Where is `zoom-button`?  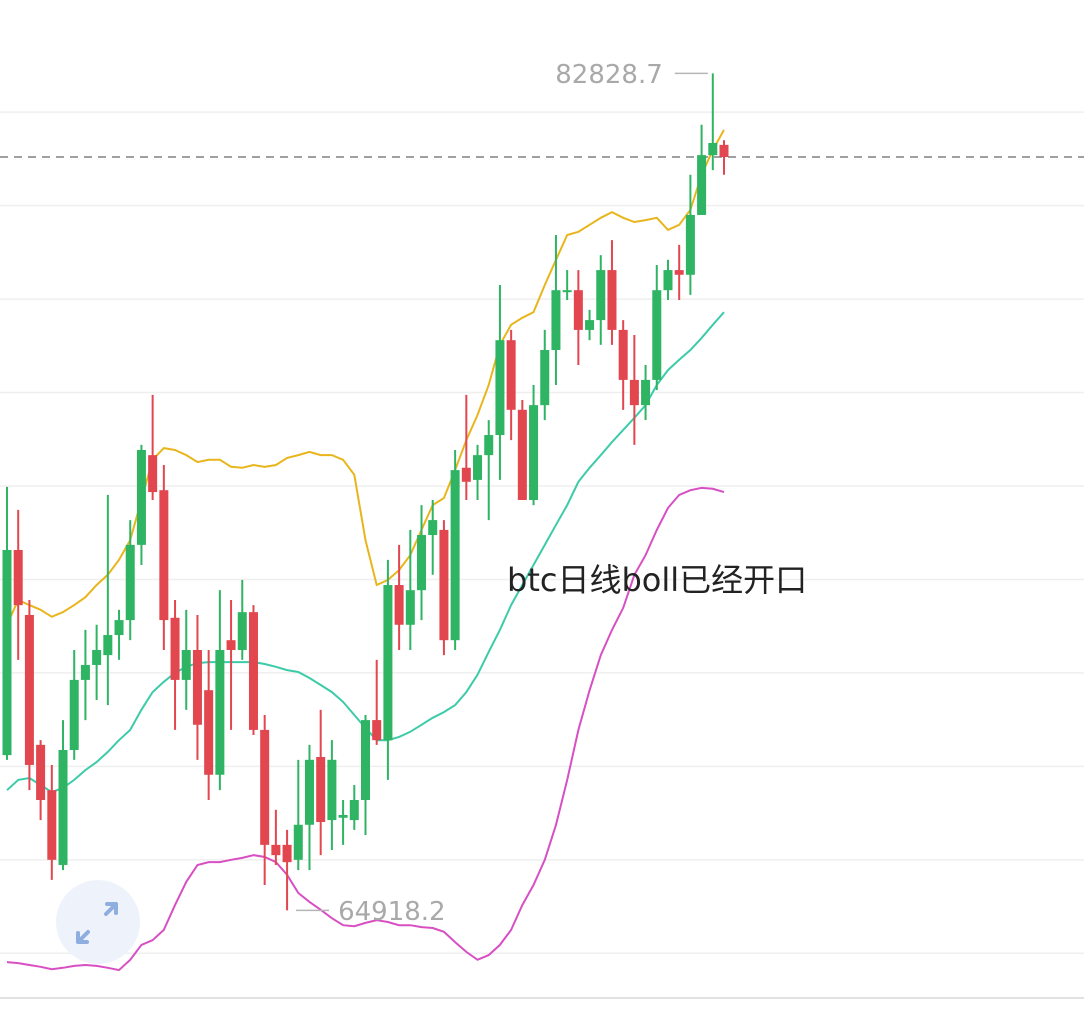 zoom-button is located at coordinates (98, 922).